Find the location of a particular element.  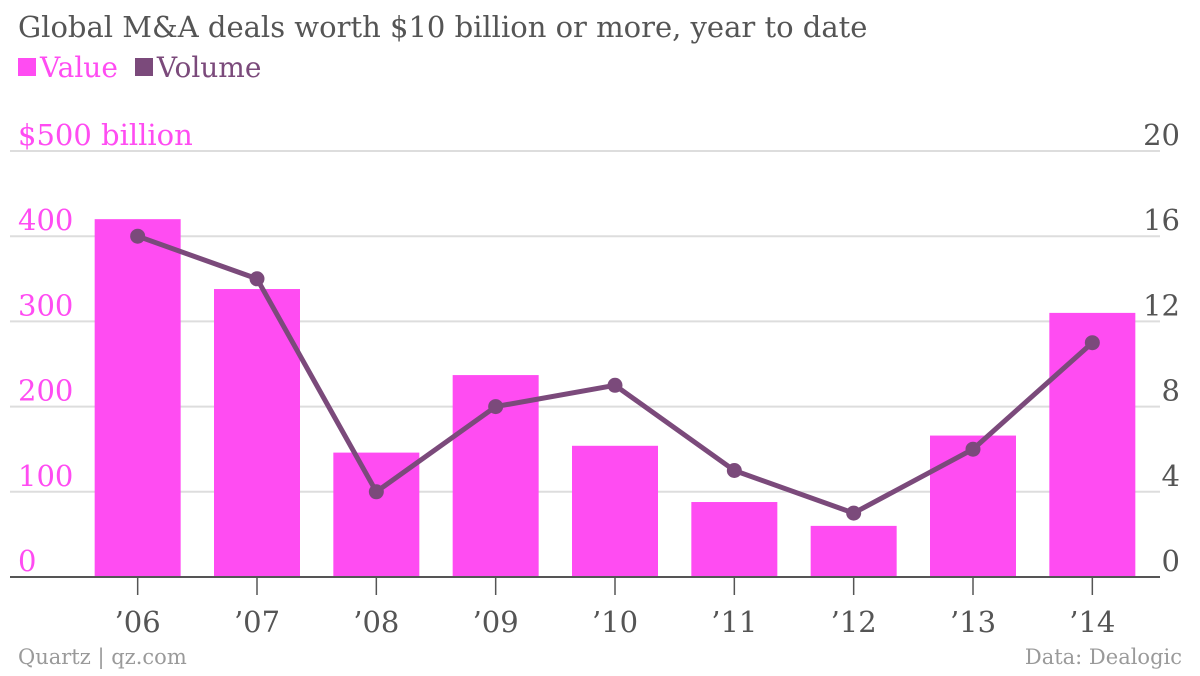

x-tick-label: ’11 is located at coordinates (734, 622).